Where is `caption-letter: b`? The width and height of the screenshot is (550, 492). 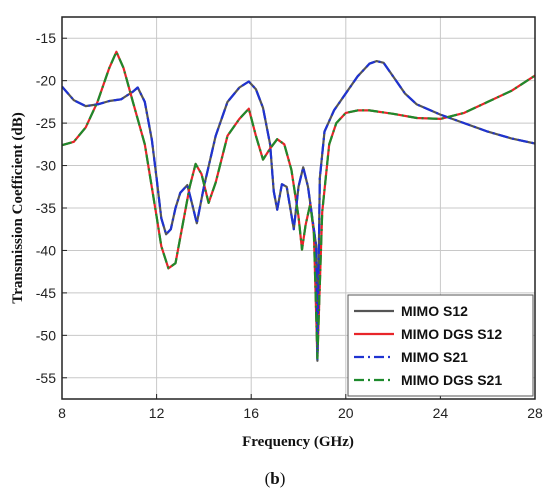
caption-letter: b is located at coordinates (274, 478).